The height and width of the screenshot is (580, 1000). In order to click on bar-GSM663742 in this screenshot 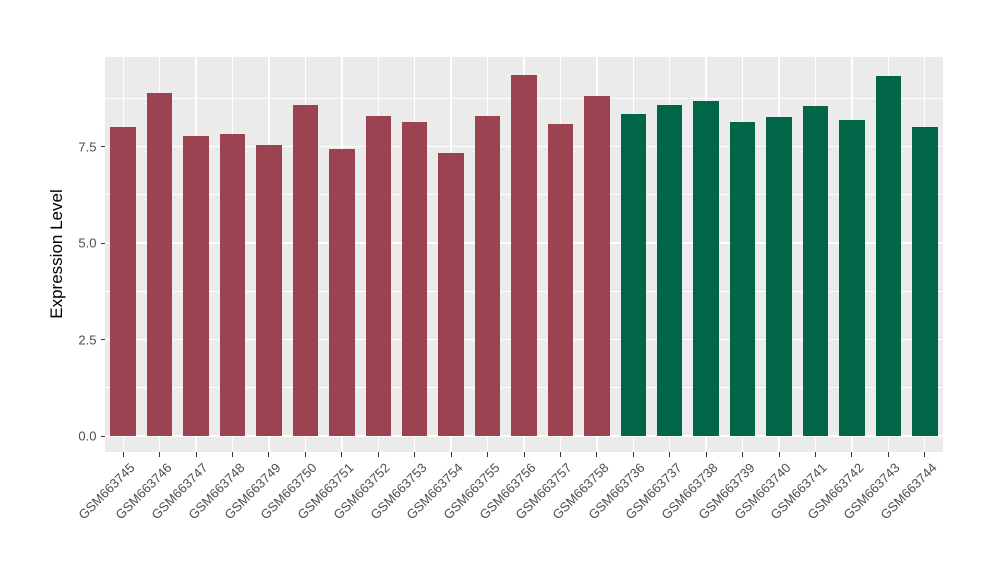, I will do `click(852, 277)`.